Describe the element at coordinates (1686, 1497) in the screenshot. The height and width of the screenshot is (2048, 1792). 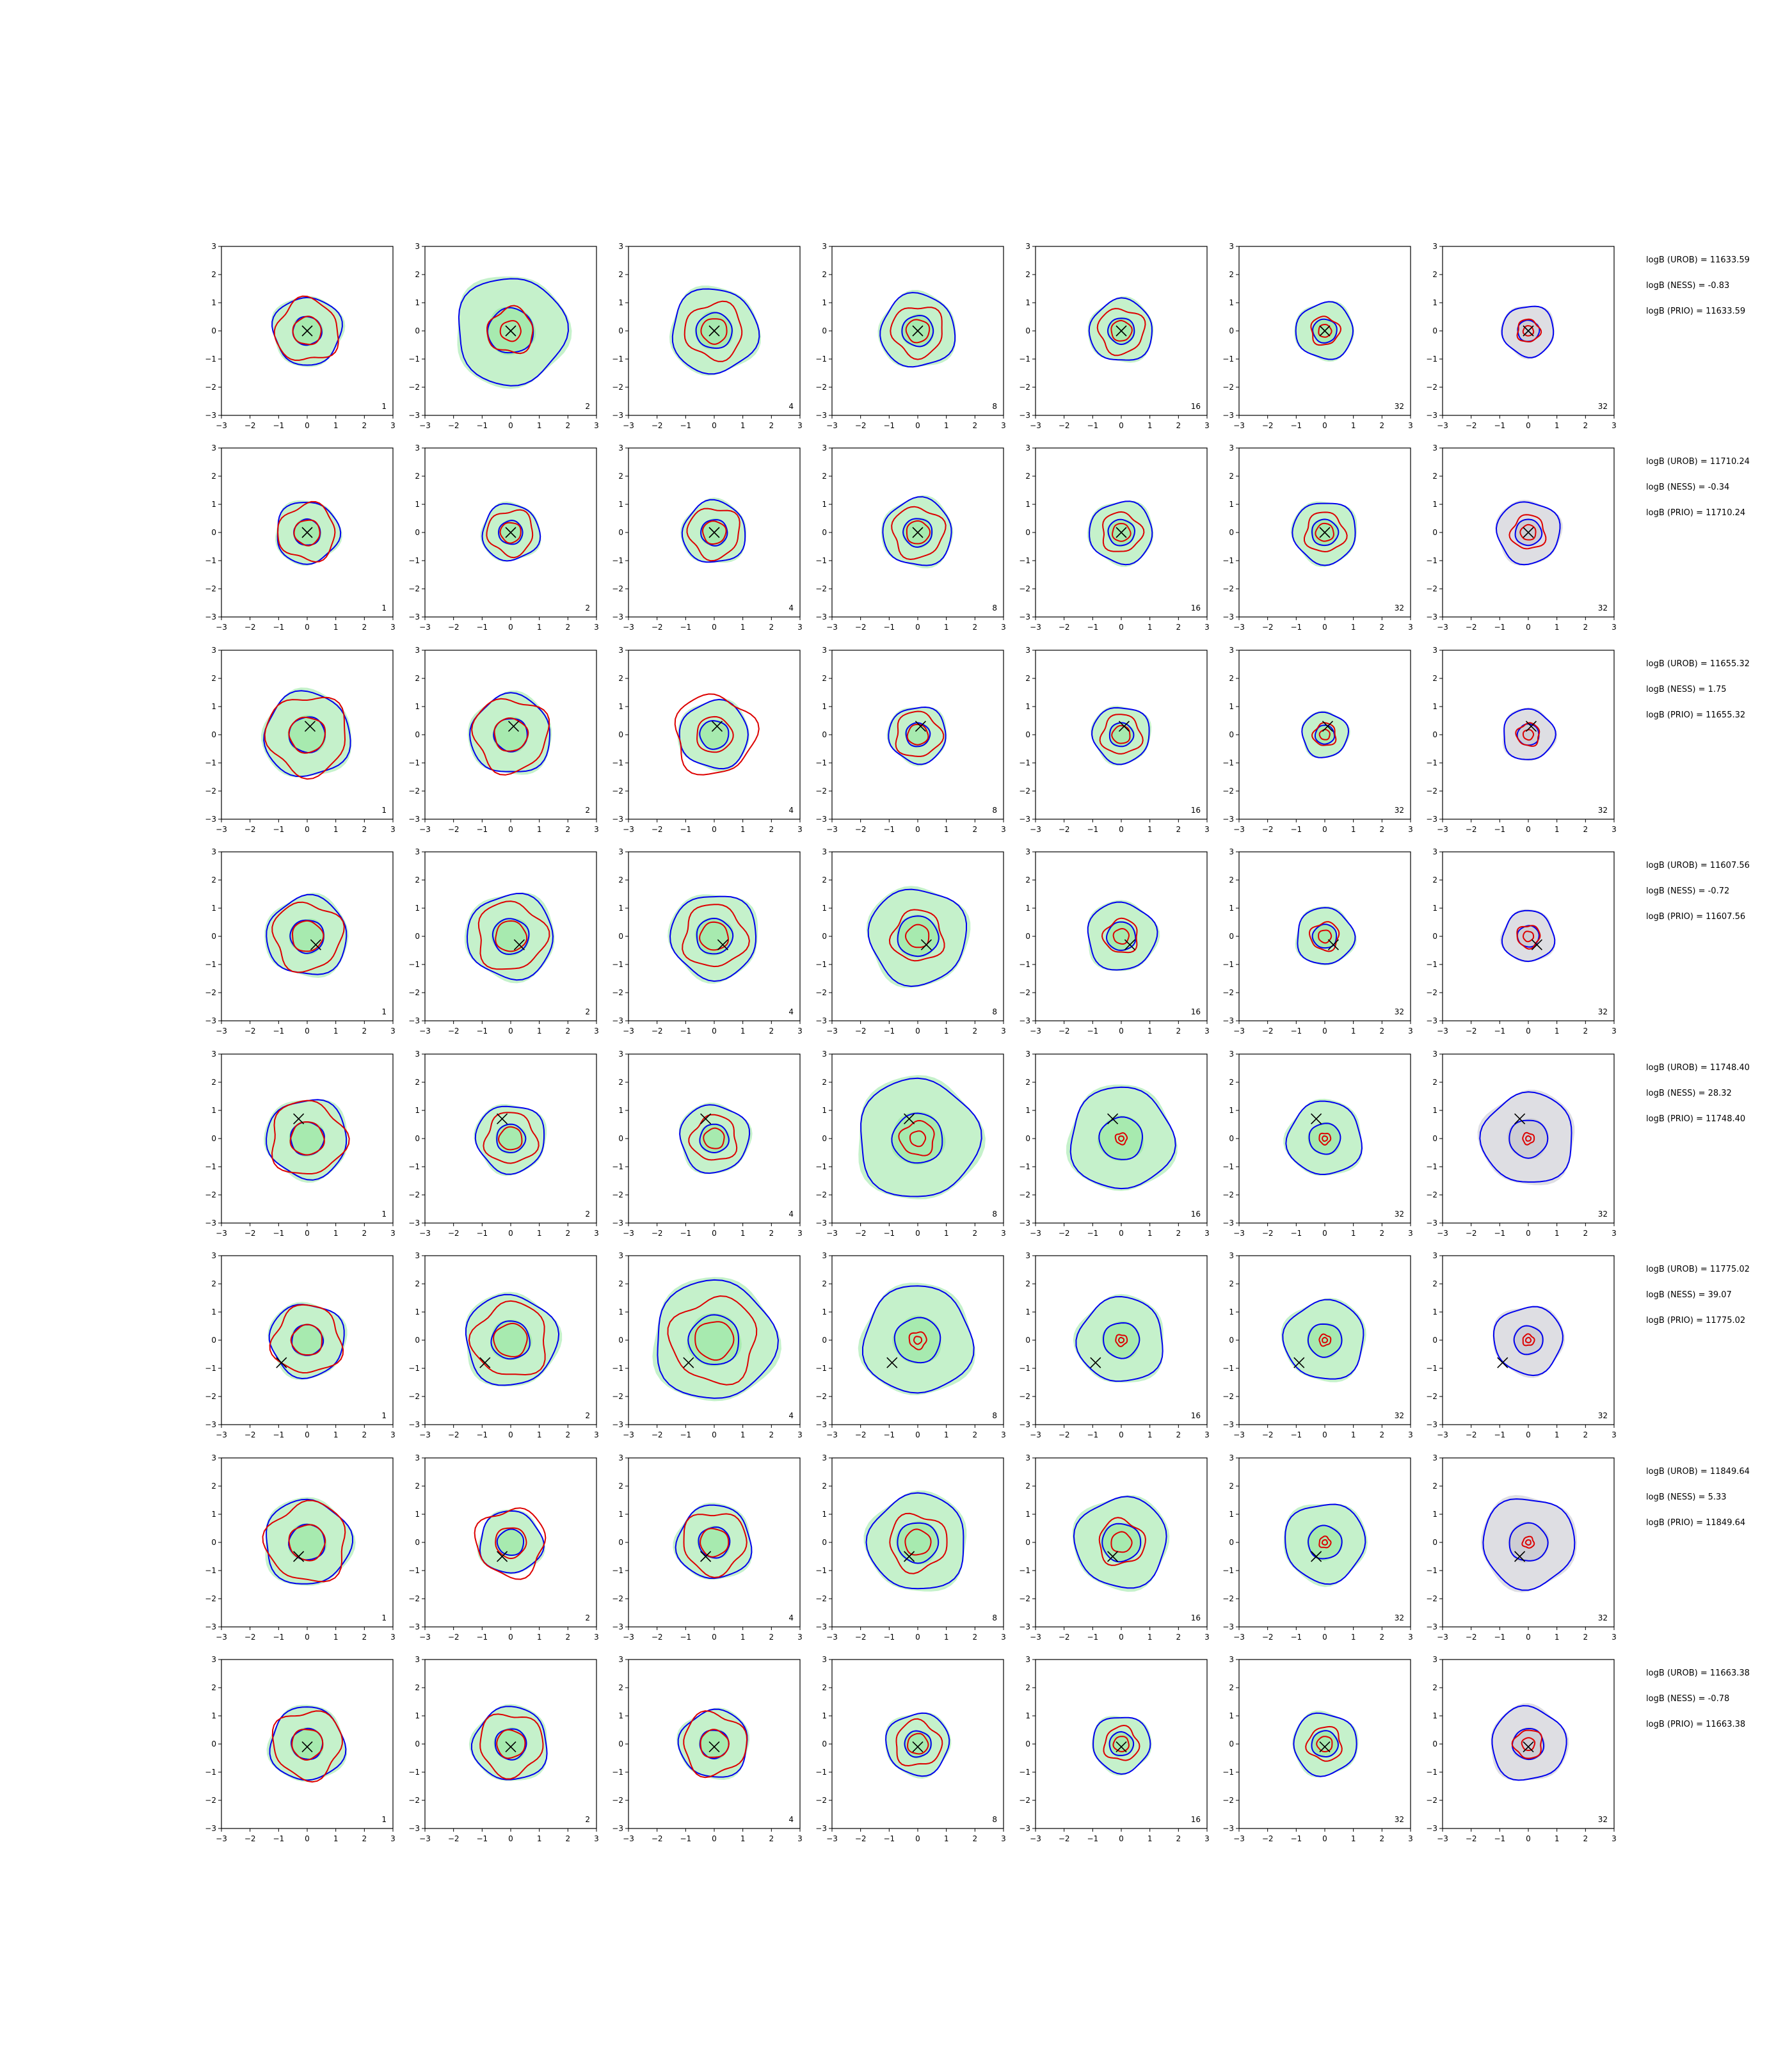
I see `stat-text: logB (NESS) = 5.33` at that location.